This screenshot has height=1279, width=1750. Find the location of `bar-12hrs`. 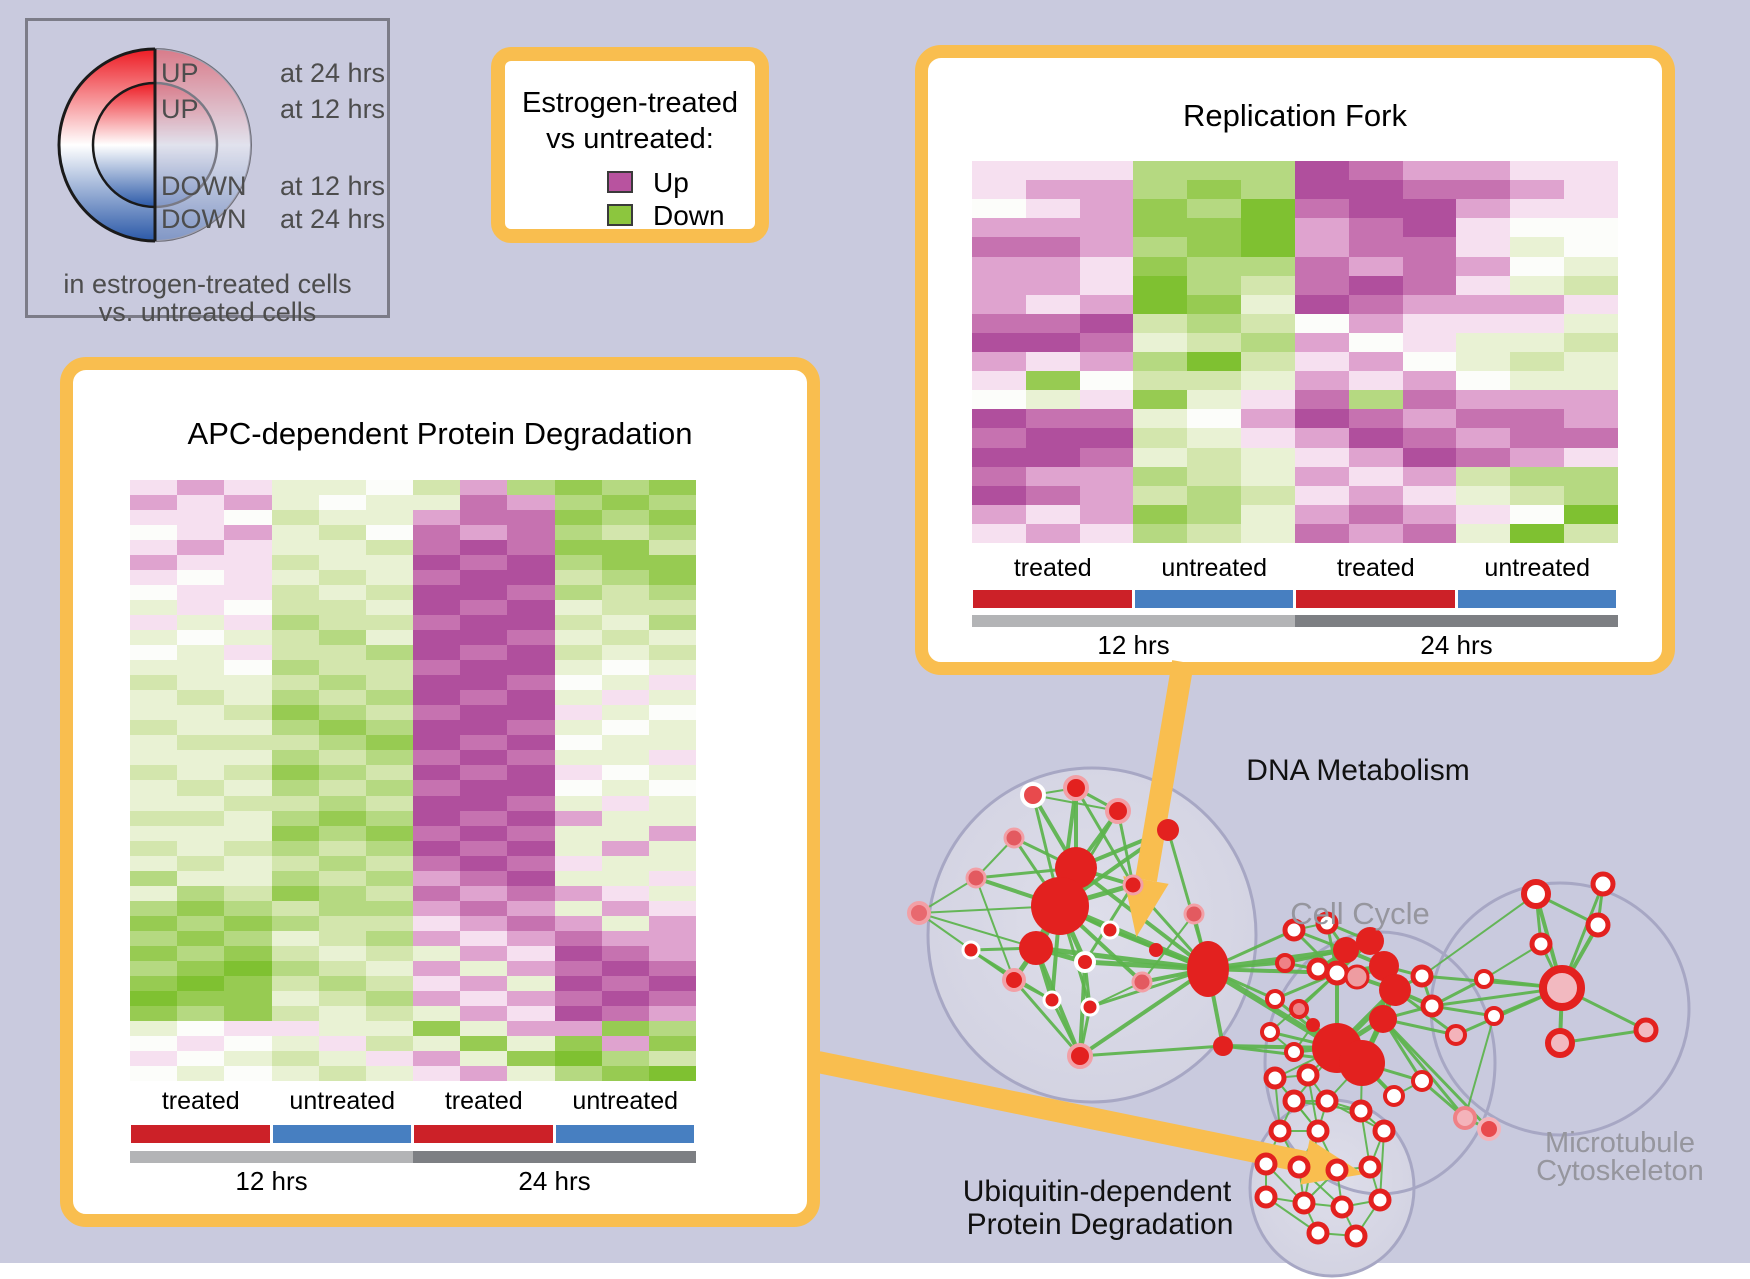

bar-12hrs is located at coordinates (271, 1157).